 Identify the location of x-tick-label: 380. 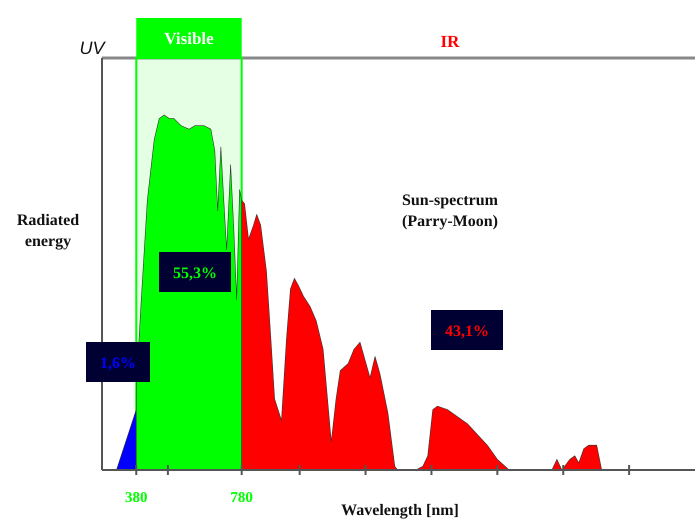
(136, 498).